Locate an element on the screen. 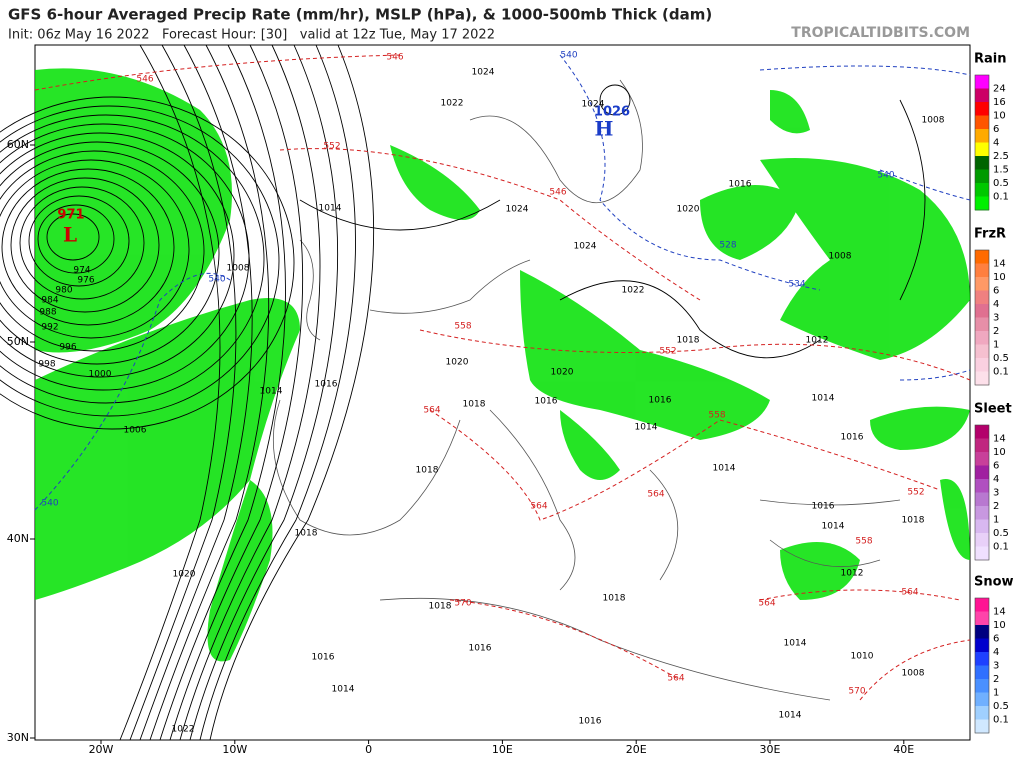 This screenshot has height=757, width=1024. colorbar-frame is located at coordinates (982, 142).